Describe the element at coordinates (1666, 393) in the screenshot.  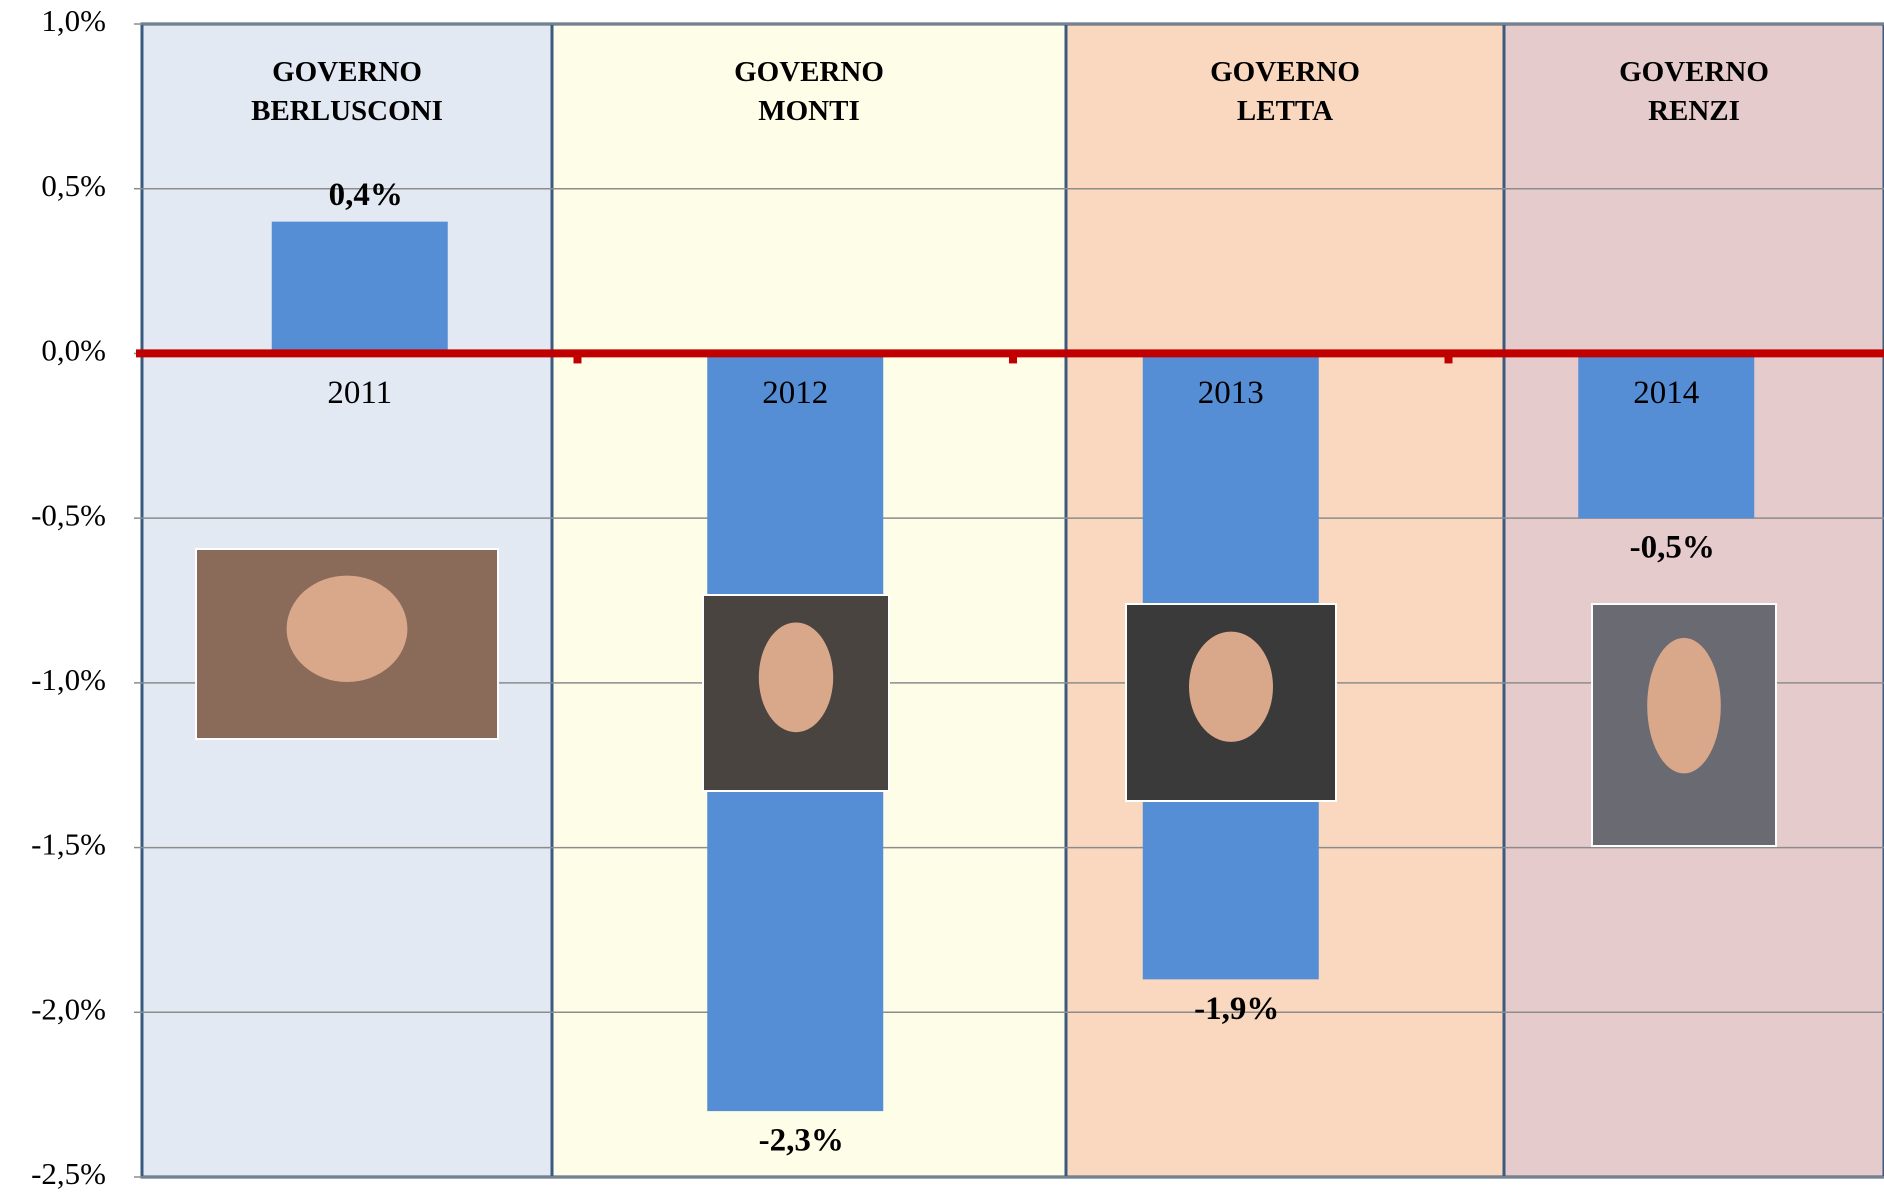
I see `x-tick-label: 2014` at that location.